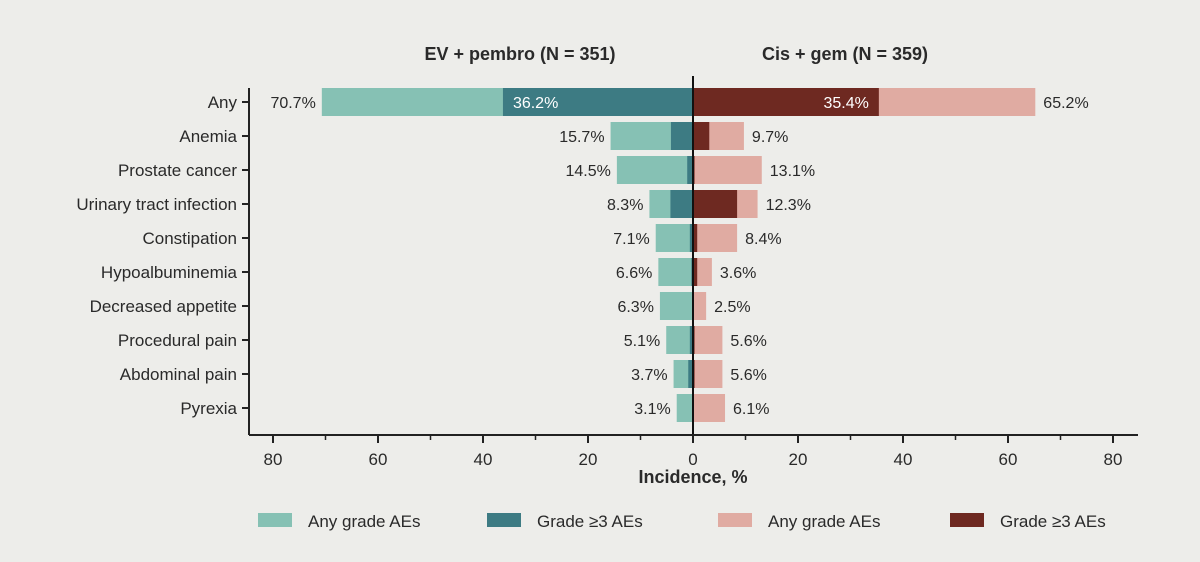  What do you see at coordinates (177, 340) in the screenshot?
I see `category-label: Procedural pain` at bounding box center [177, 340].